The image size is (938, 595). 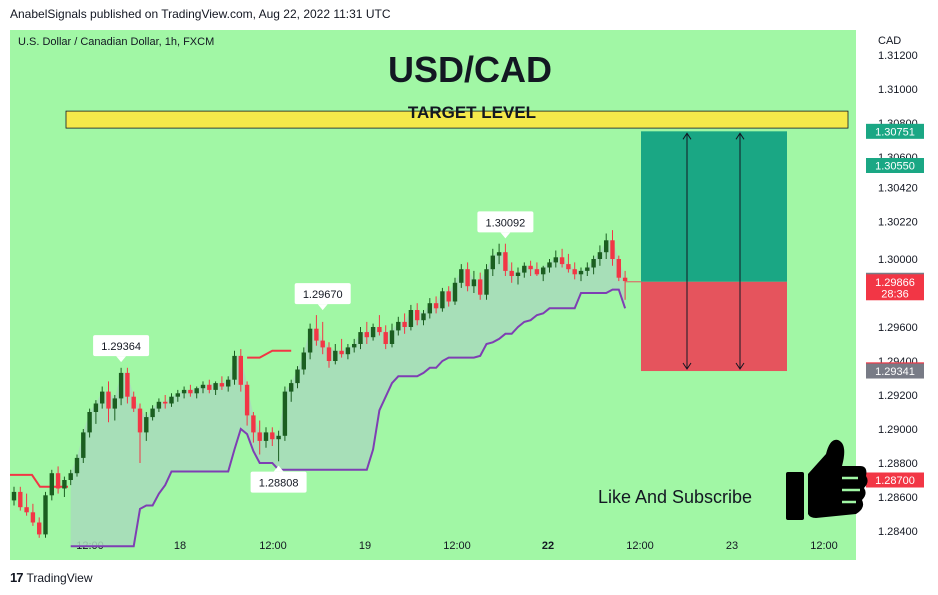 What do you see at coordinates (827, 479) in the screenshot?
I see `thumbs-up-icon` at bounding box center [827, 479].